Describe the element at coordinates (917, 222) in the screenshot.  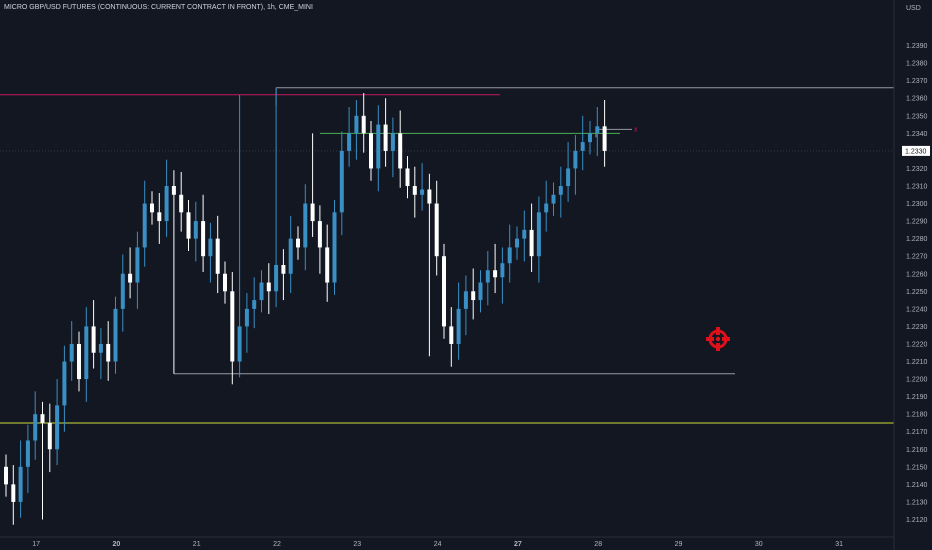
I see `price-tick-label: 1.2290` at that location.